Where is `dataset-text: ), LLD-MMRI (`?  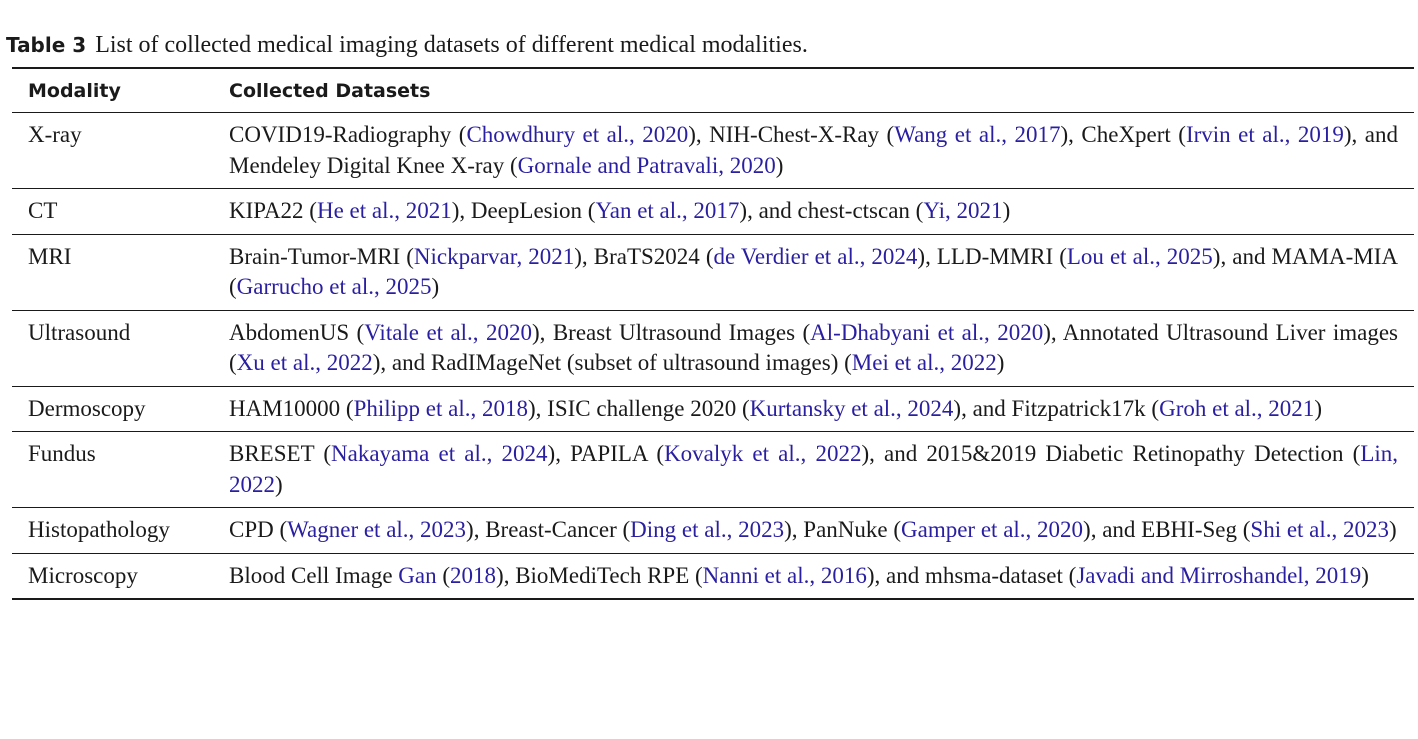 dataset-text: ), LLD-MMRI ( is located at coordinates (992, 256).